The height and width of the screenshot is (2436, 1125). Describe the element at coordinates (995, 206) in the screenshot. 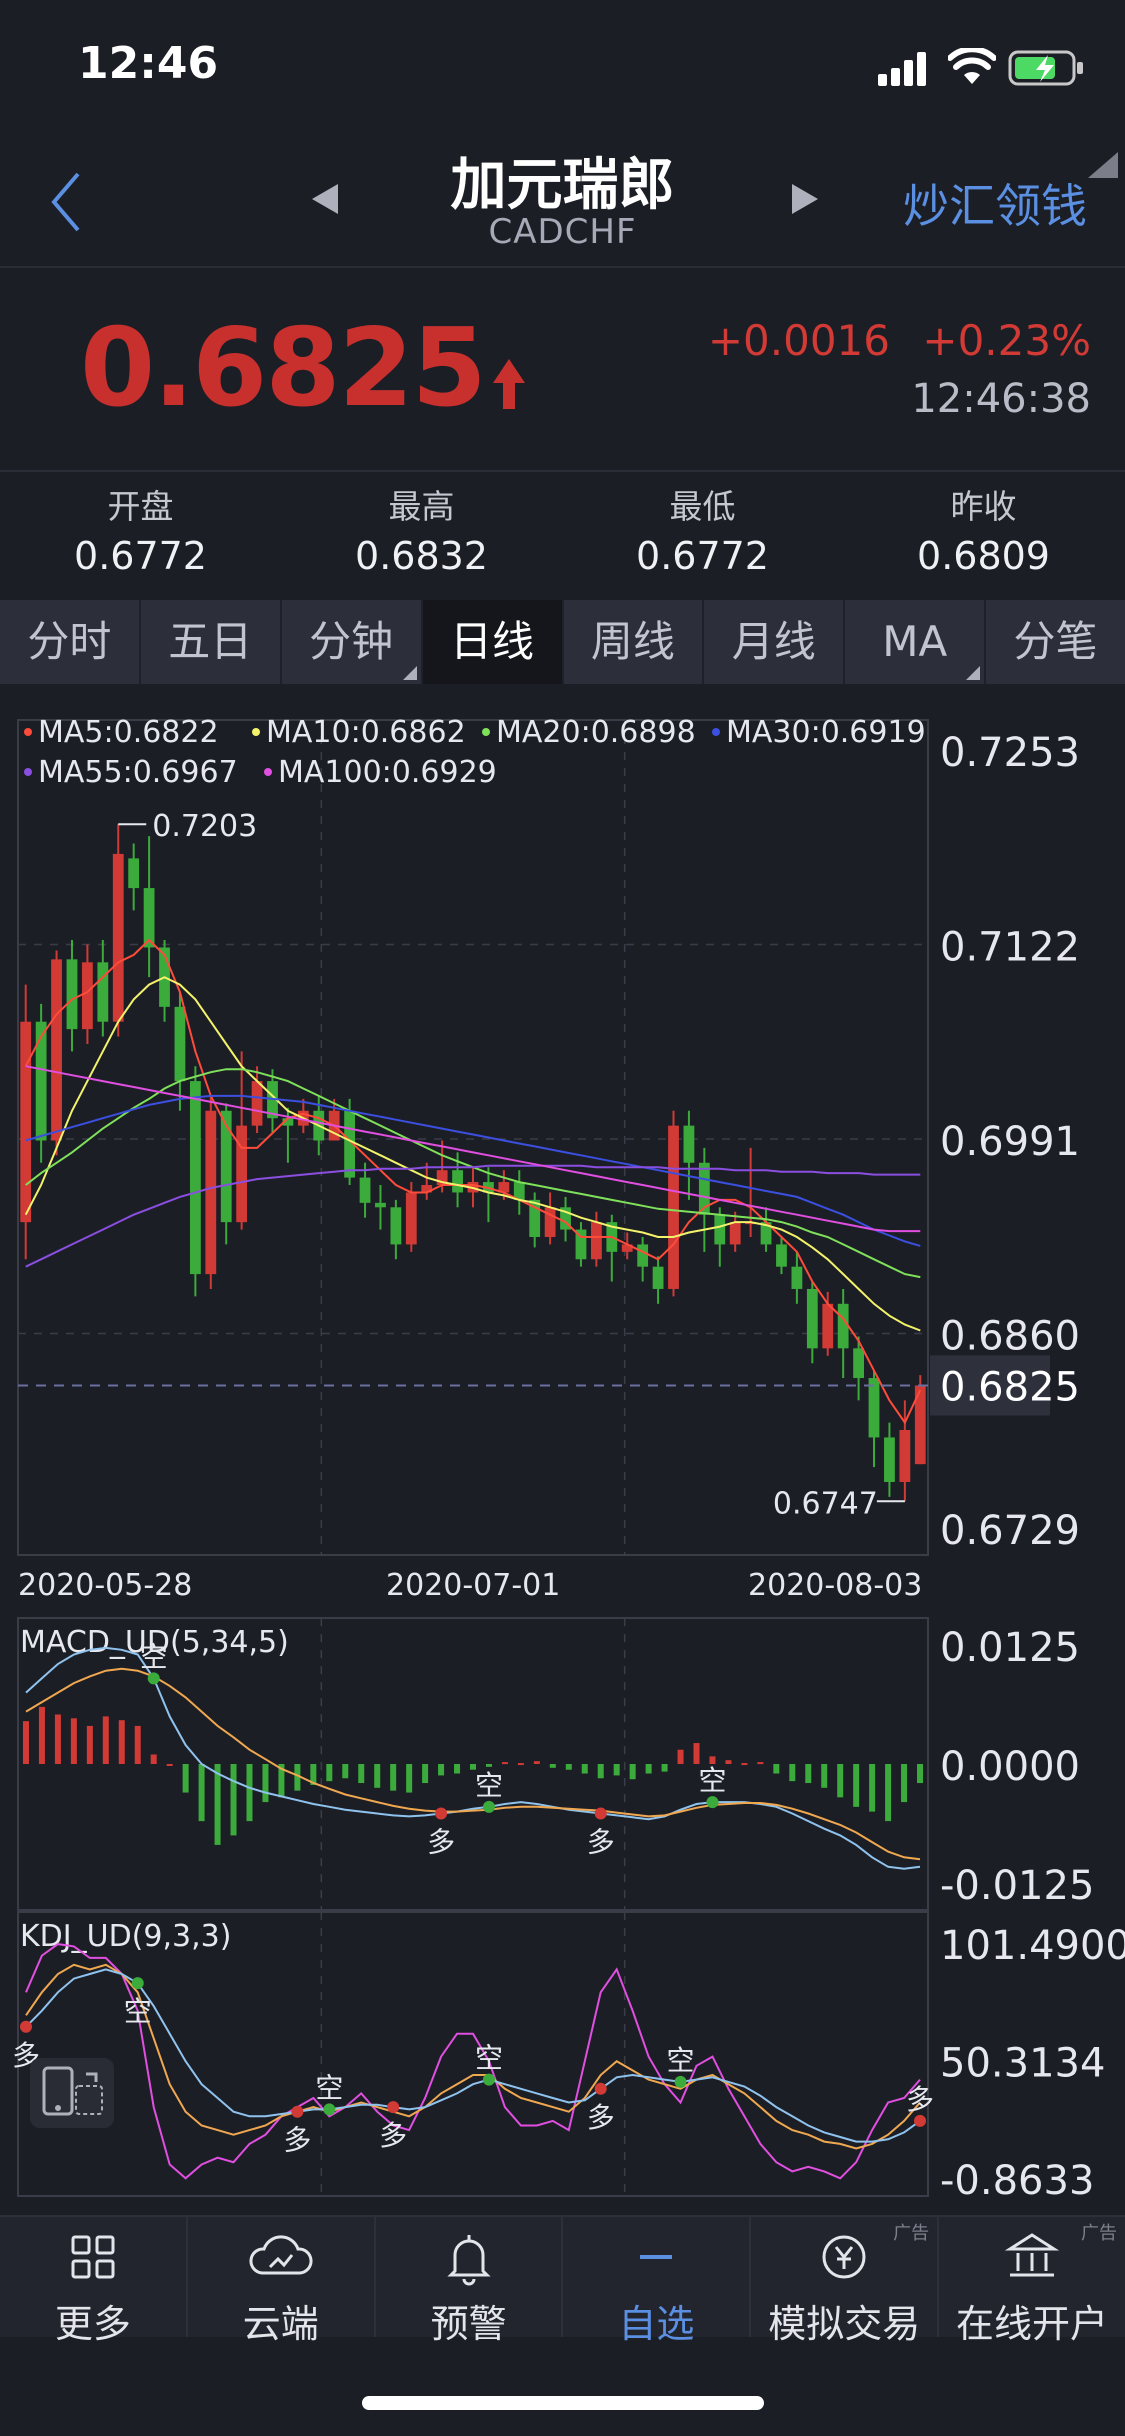

I see `trade-promo-link: 炒汇领钱` at that location.